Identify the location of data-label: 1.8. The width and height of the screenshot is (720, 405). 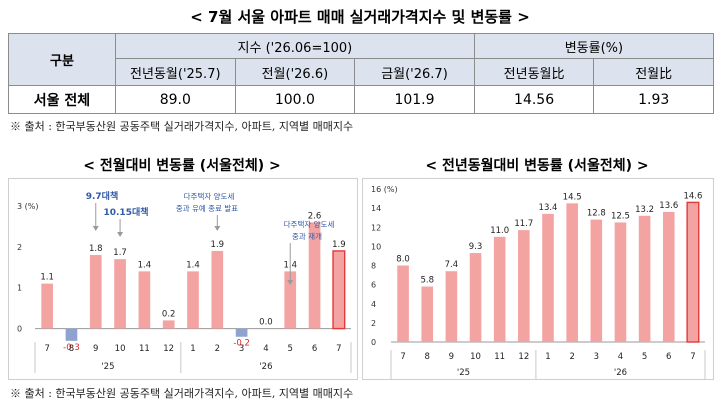
(96, 249).